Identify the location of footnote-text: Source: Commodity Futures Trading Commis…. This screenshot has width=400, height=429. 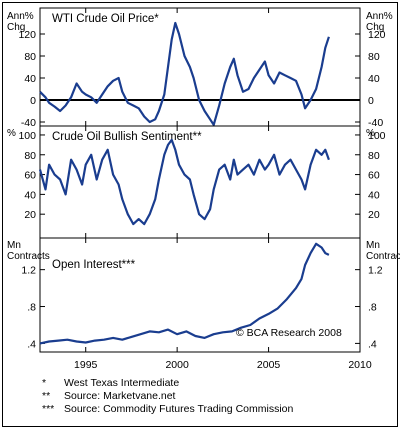
(178, 409).